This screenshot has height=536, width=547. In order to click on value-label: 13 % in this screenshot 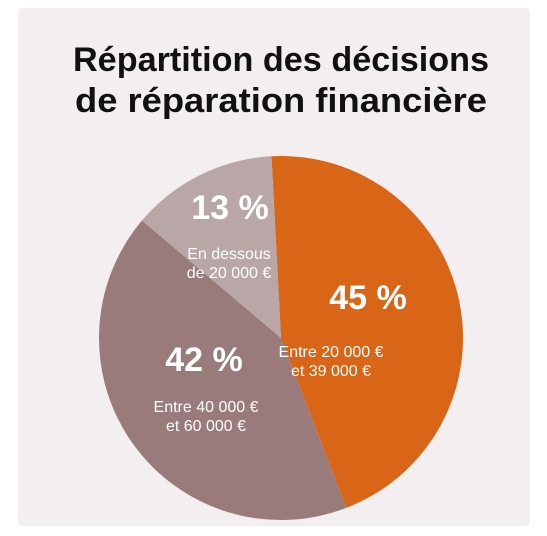, I will do `click(230, 208)`.